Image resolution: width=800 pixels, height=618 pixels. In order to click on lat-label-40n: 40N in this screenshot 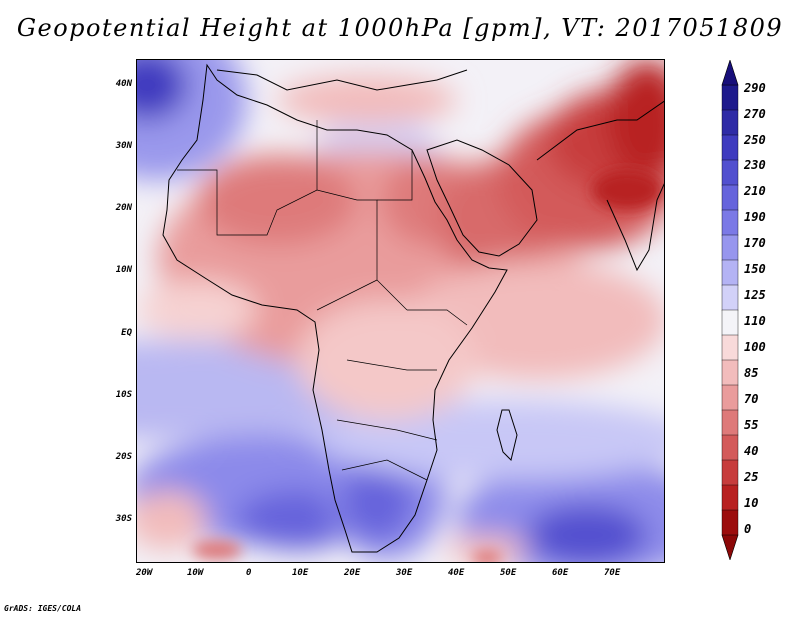, I will do `click(123, 84)`.